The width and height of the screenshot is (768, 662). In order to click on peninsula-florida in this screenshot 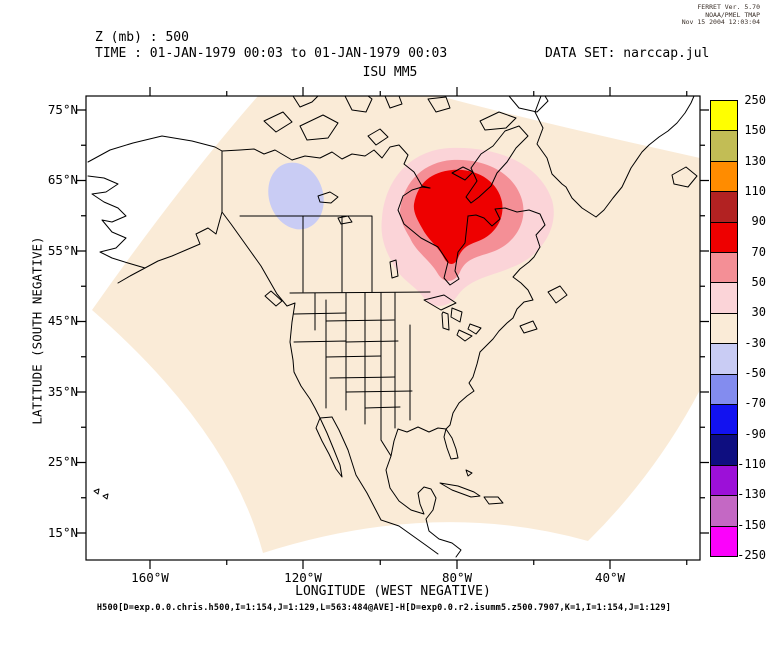, I will do `click(451, 444)`.